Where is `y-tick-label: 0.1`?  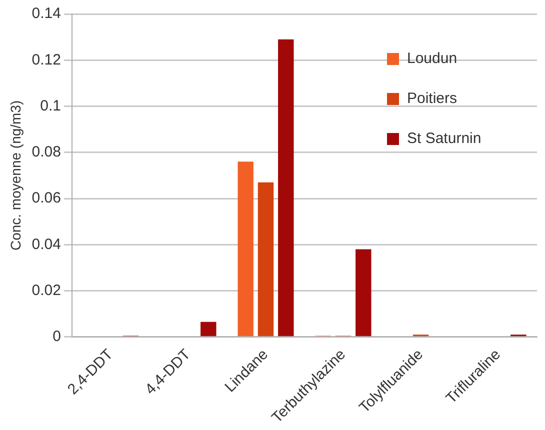
y-tick-label: 0.1 is located at coordinates (50, 105).